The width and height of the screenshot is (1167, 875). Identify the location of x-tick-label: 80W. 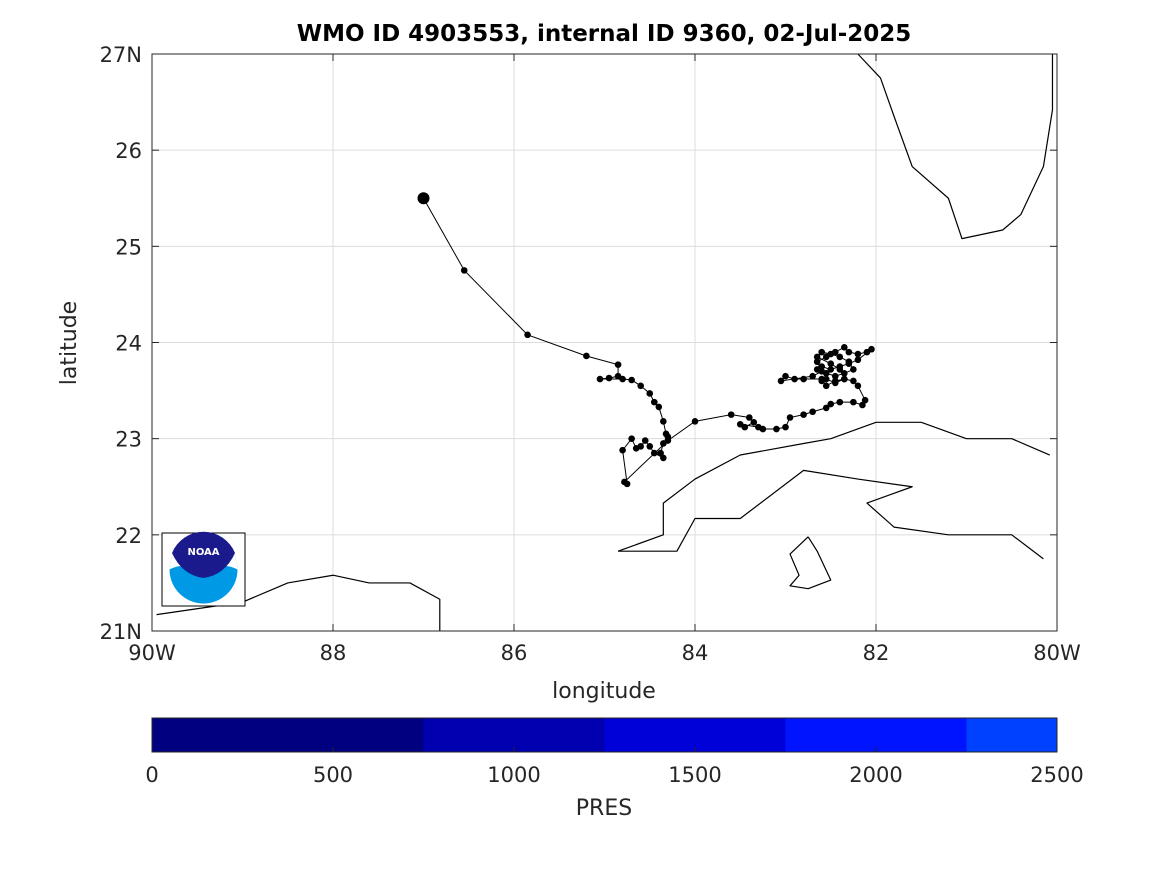
(1057, 653).